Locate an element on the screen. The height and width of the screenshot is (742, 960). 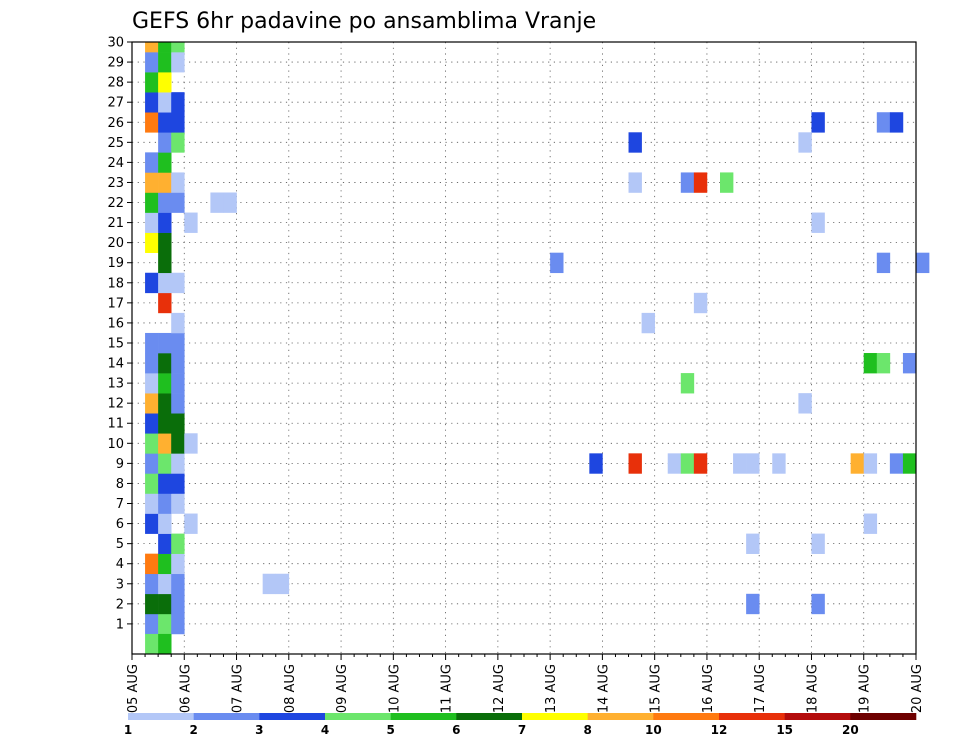
legend-level-label: 20 is located at coordinates (850, 730).